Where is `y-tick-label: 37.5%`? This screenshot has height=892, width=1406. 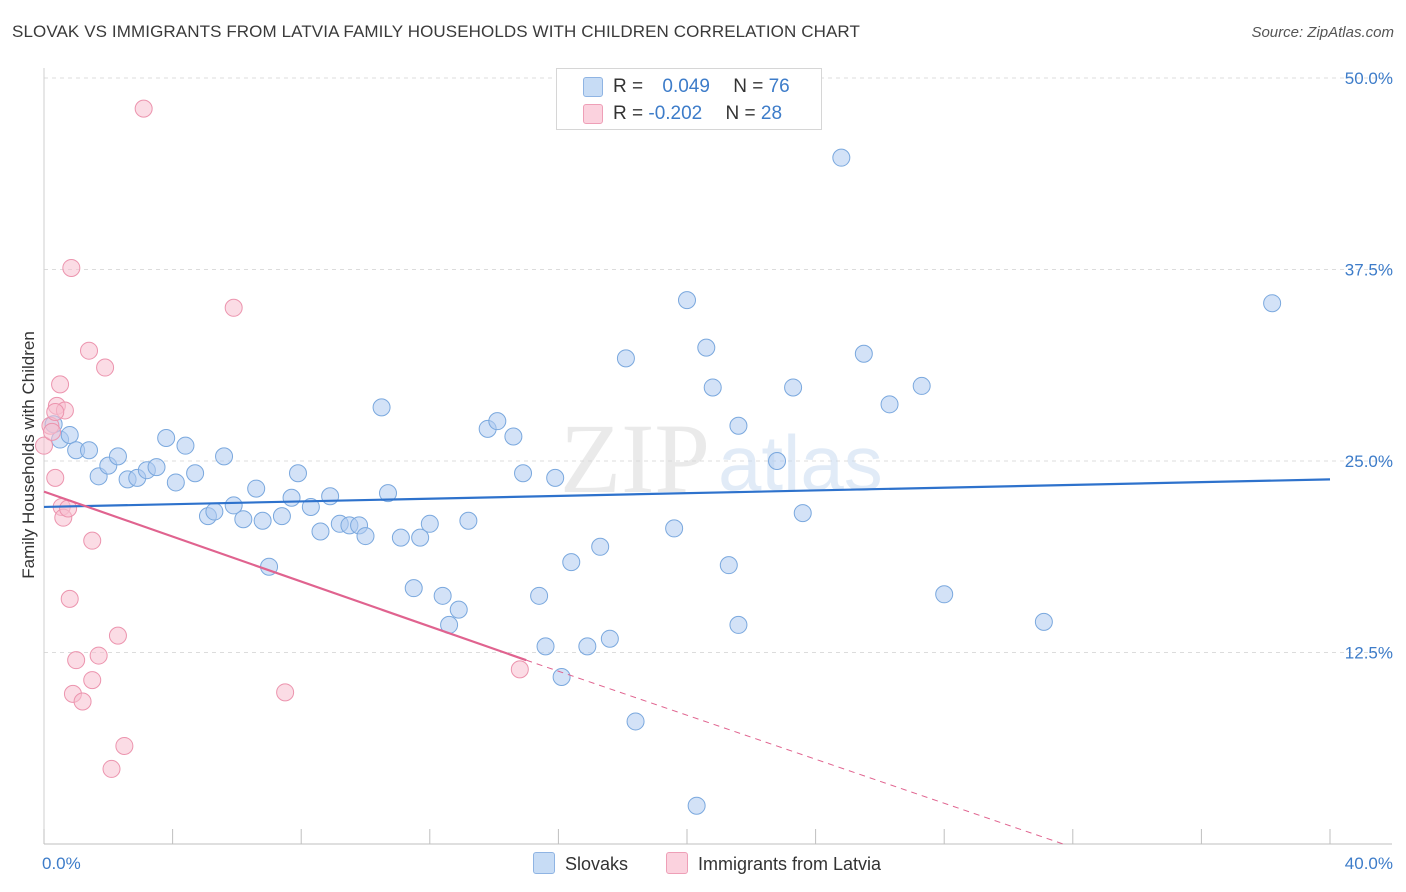
y-tick-label: 37.5% is located at coordinates (1369, 270).